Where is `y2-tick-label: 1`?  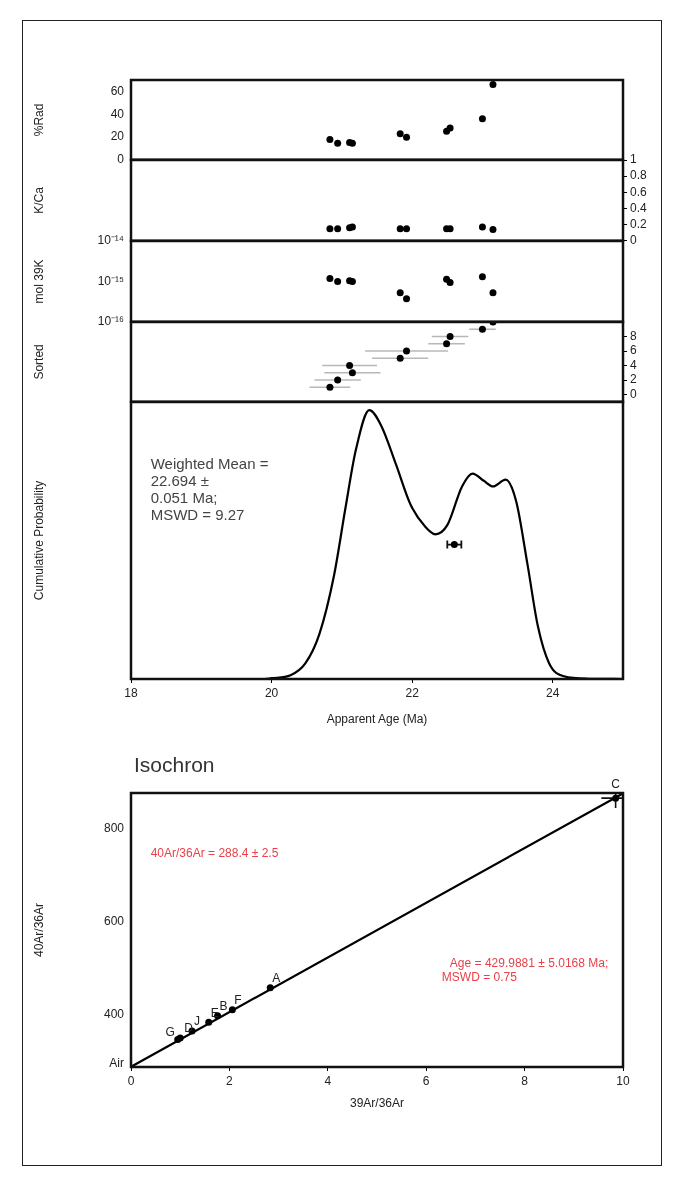 y2-tick-label: 1 is located at coordinates (633, 159).